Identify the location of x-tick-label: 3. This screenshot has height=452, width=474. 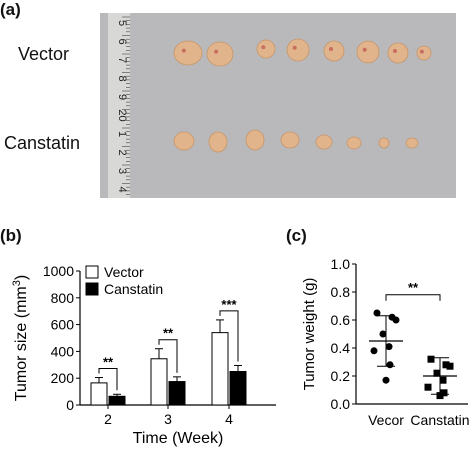
(168, 419).